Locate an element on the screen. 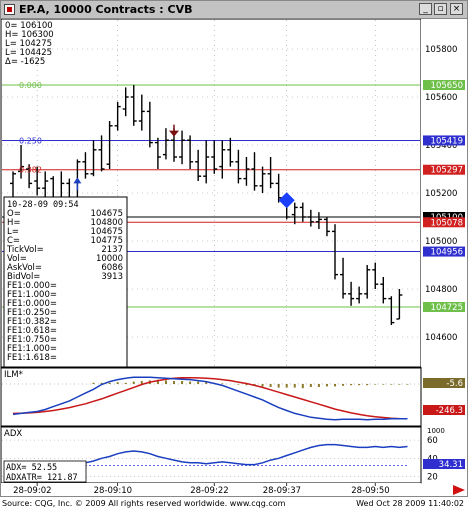  time-tick-label: 28-09:37 is located at coordinates (282, 491).